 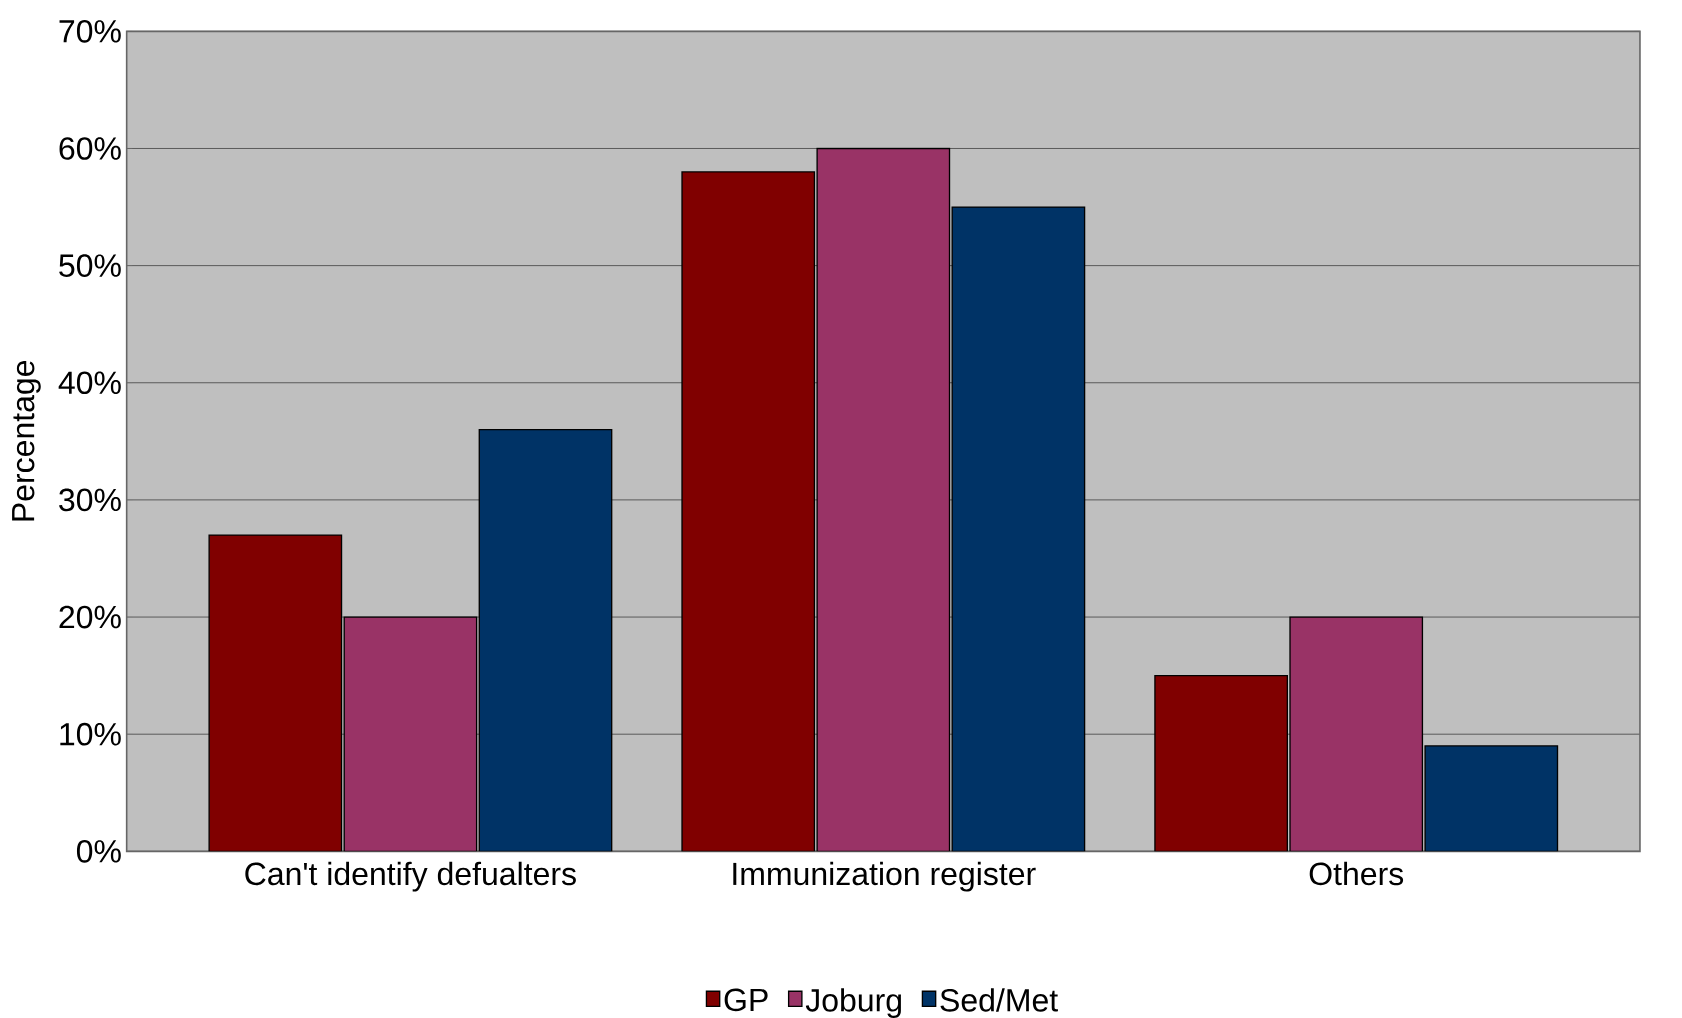 I want to click on y-tick-label: 50%, so click(x=90, y=265).